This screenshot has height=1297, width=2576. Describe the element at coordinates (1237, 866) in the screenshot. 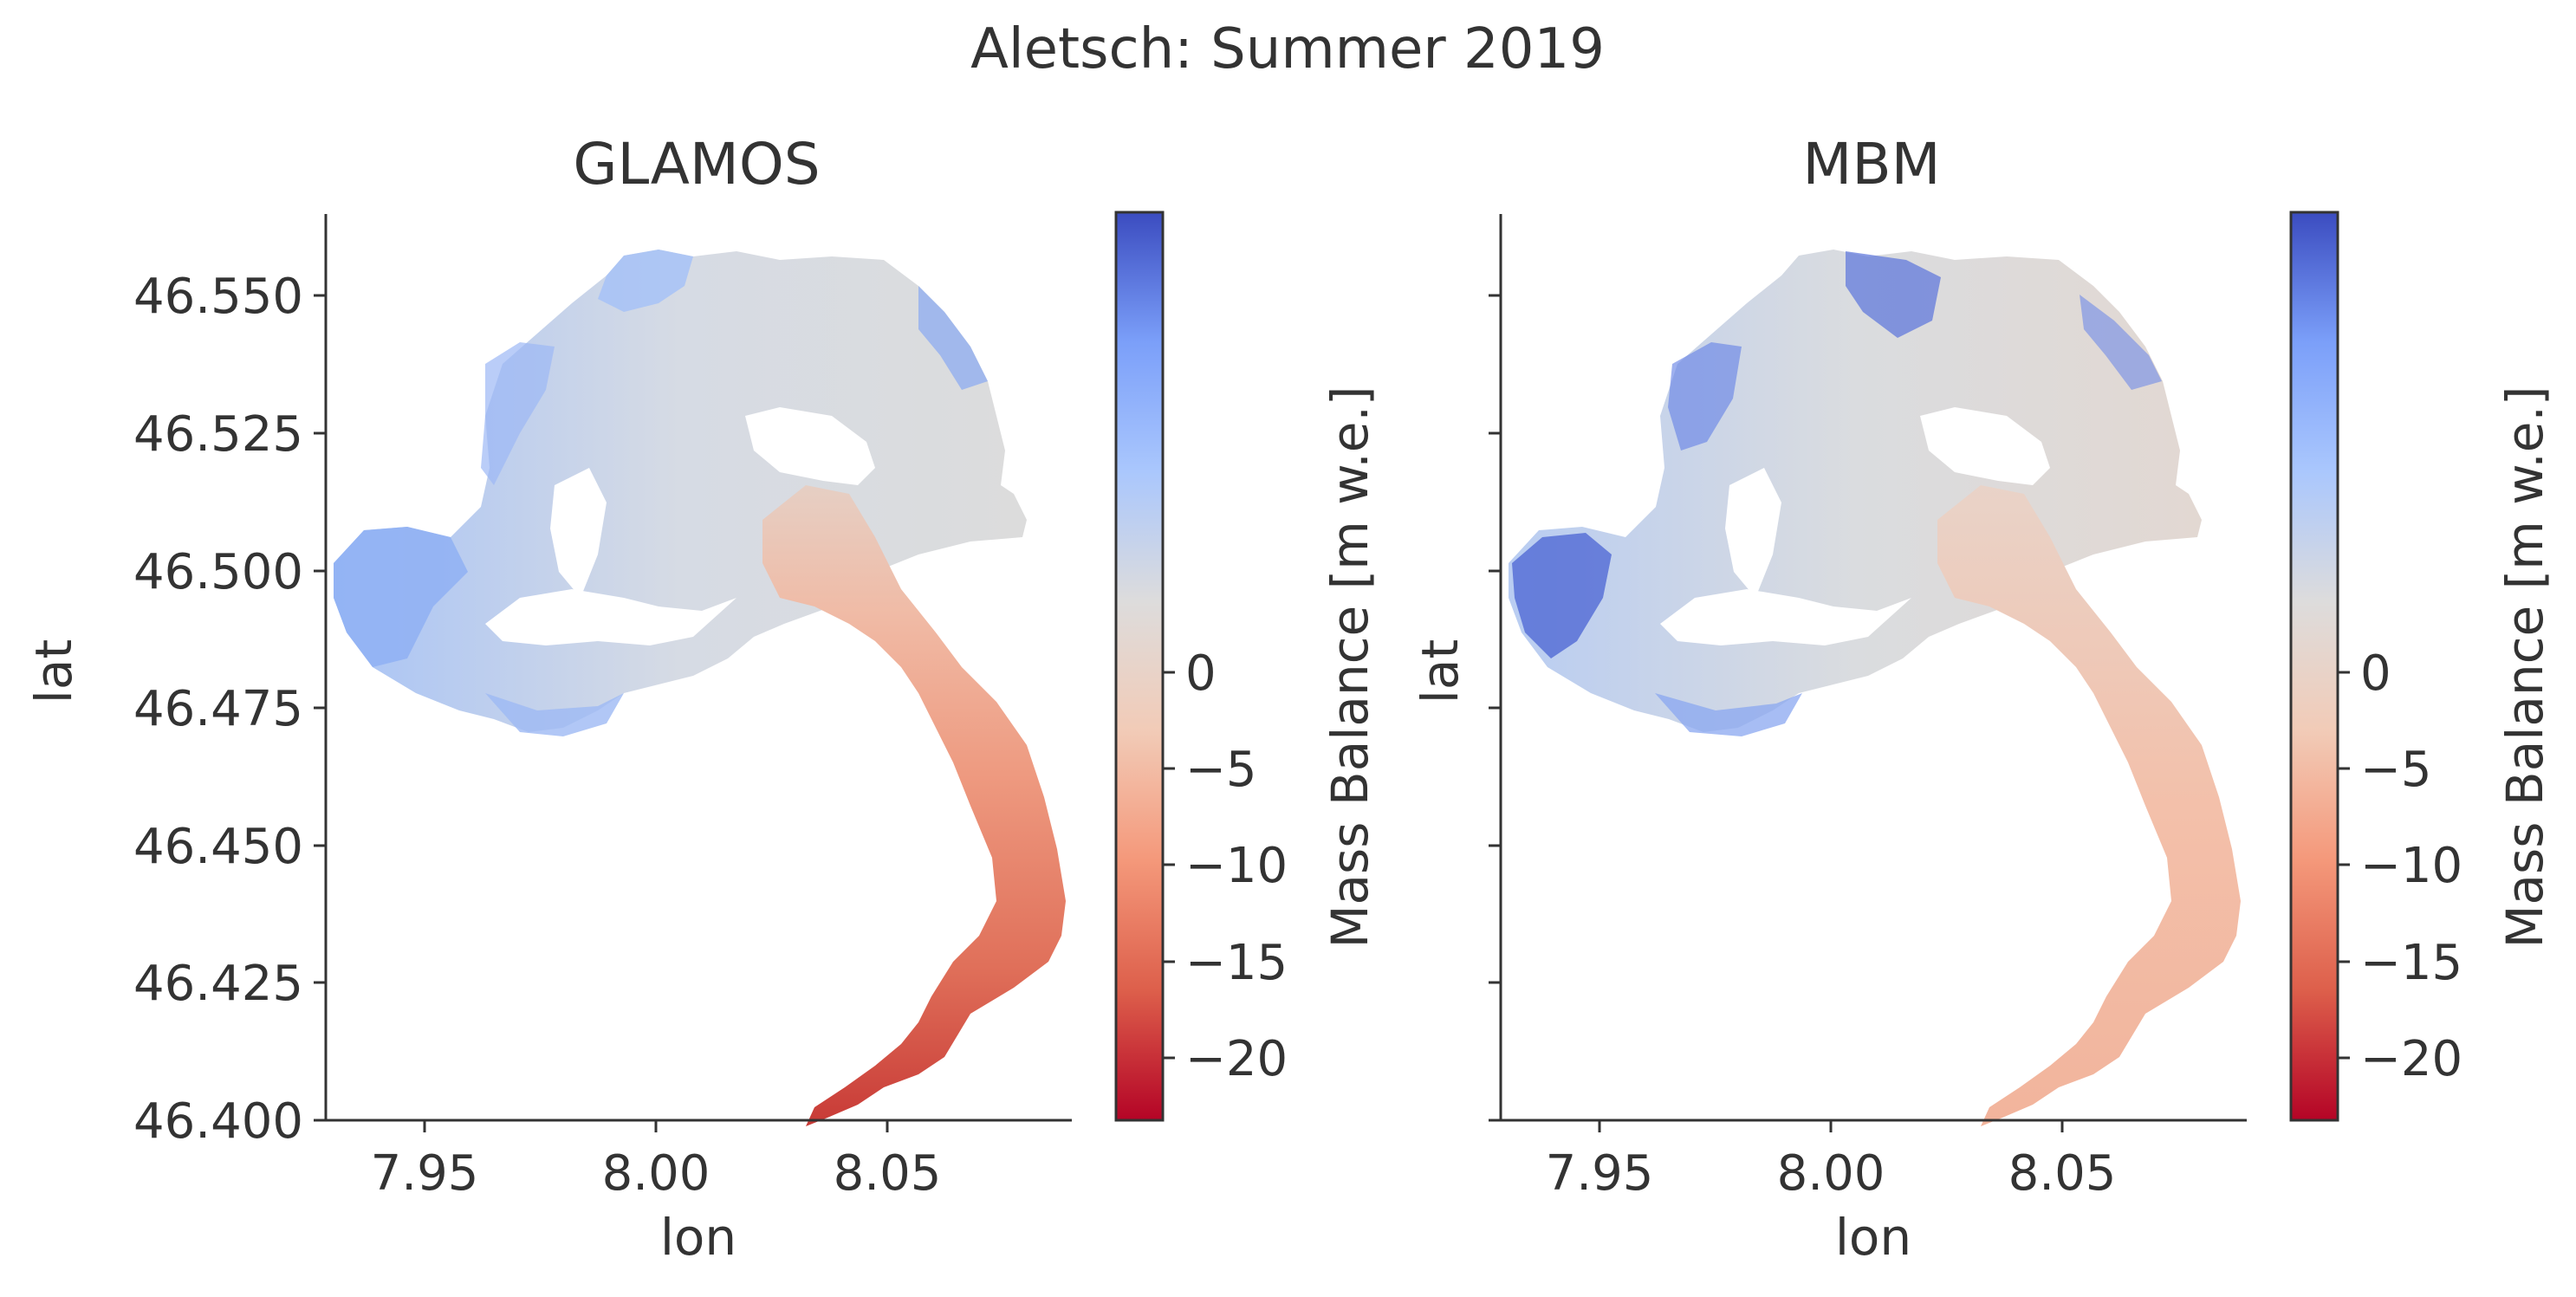

I see `glamos-colorbar-tick-label: −10` at that location.